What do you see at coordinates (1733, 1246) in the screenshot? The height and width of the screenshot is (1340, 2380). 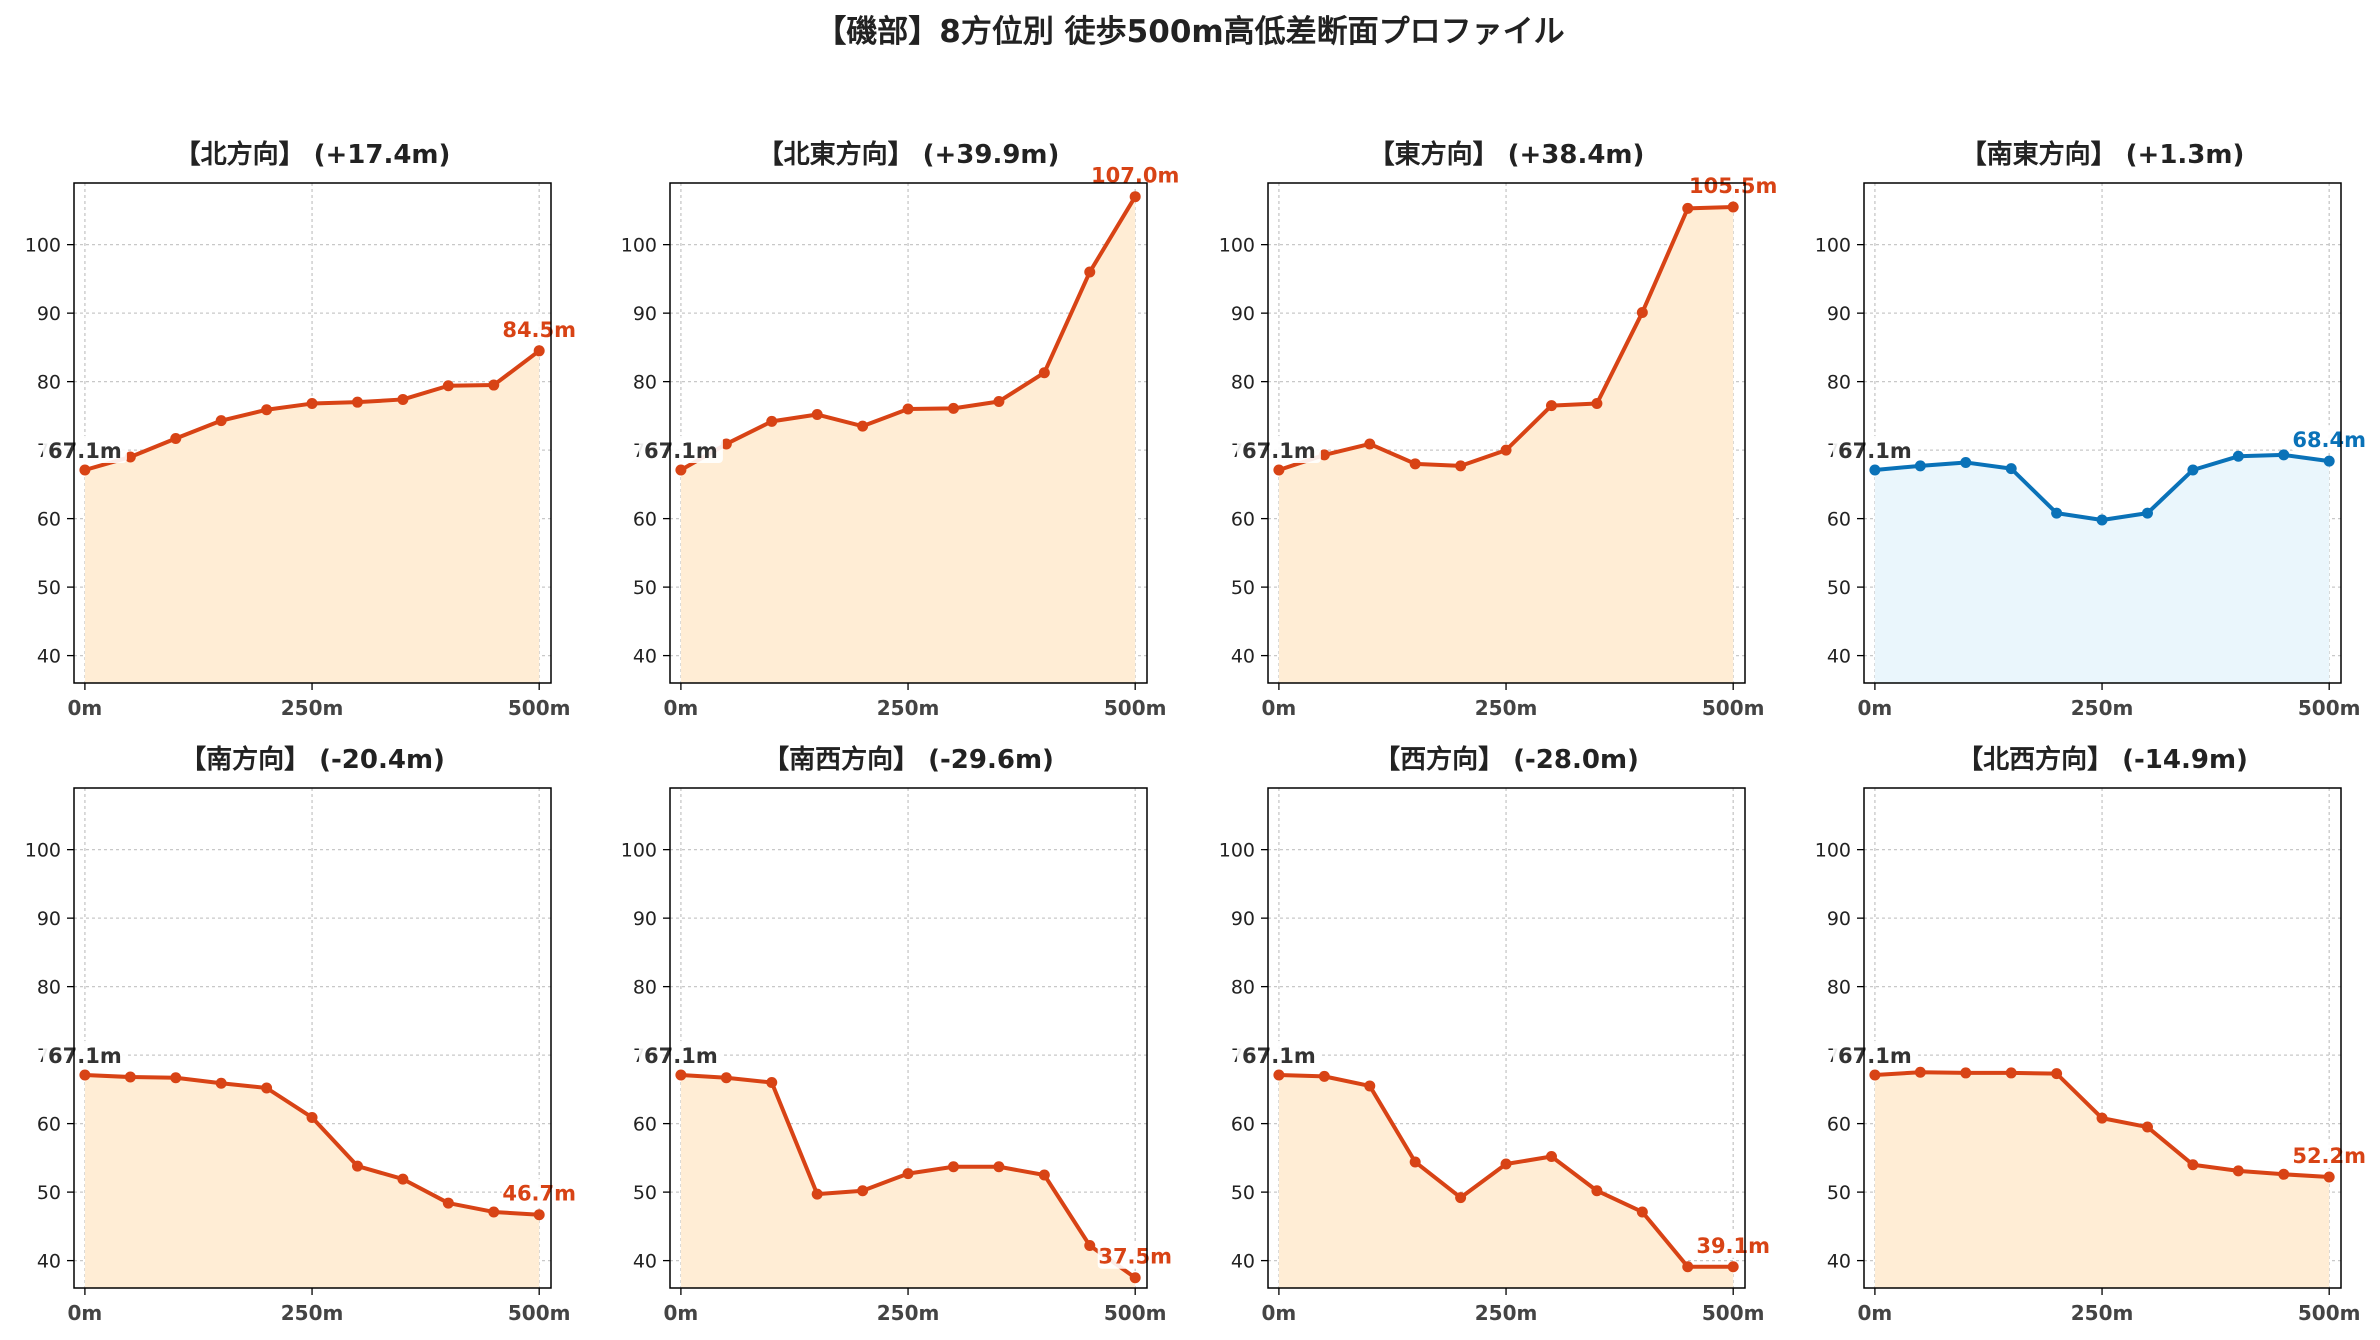 I see `end-elevation-label: 39.1m` at bounding box center [1733, 1246].